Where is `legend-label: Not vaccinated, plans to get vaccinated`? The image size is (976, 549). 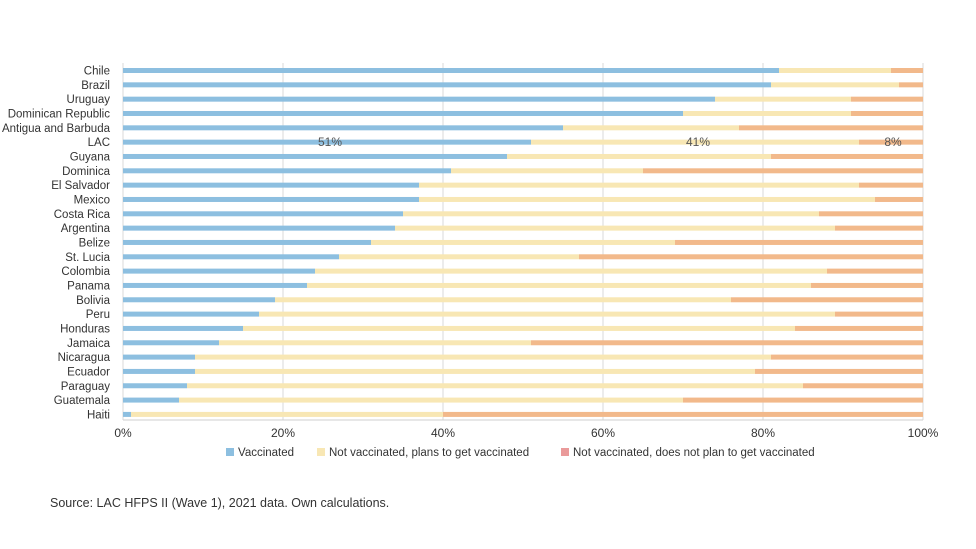
legend-label: Not vaccinated, plans to get vaccinated is located at coordinates (429, 453).